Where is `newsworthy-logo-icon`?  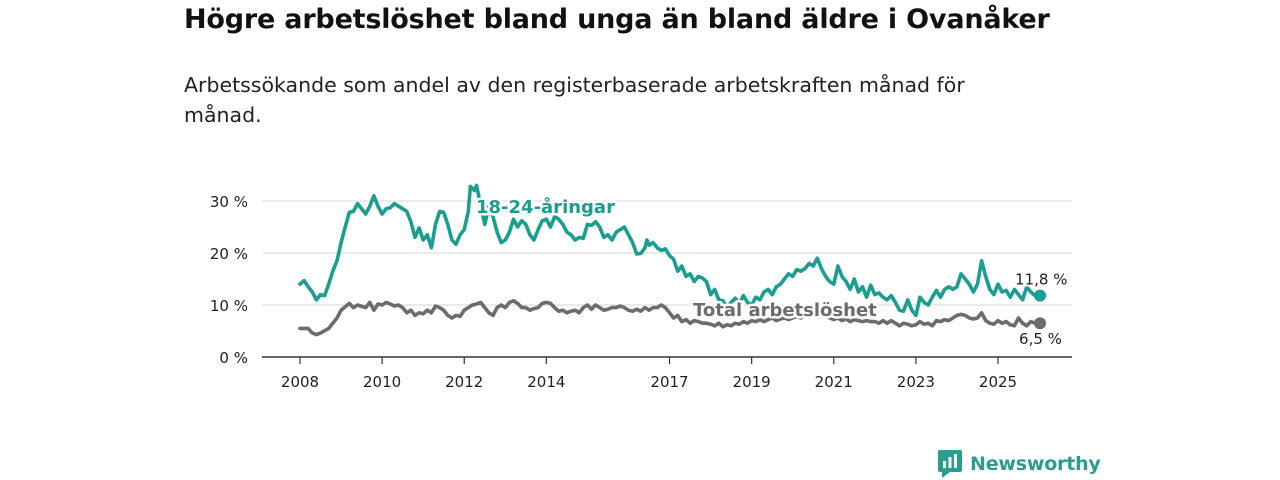 newsworthy-logo-icon is located at coordinates (950, 464).